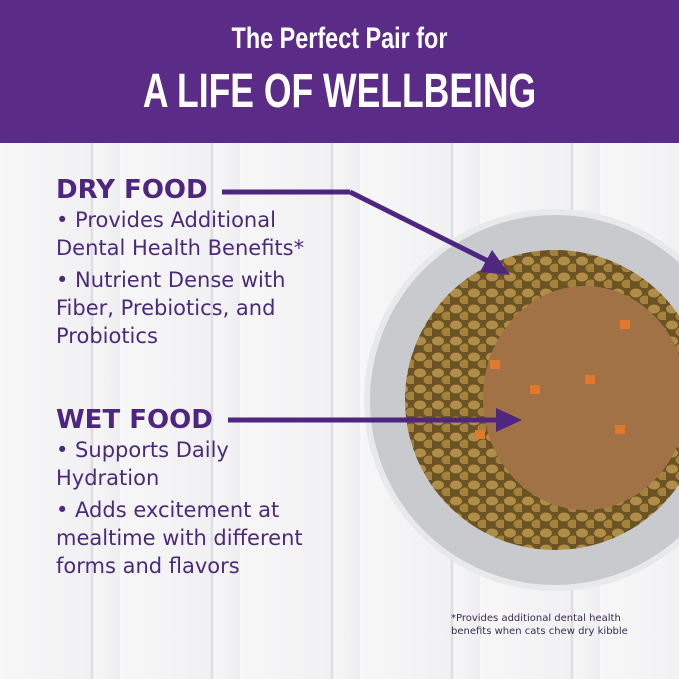 Image resolution: width=679 pixels, height=679 pixels. Describe the element at coordinates (132, 190) in the screenshot. I see `dry-food-title: DRY FOOD` at that location.